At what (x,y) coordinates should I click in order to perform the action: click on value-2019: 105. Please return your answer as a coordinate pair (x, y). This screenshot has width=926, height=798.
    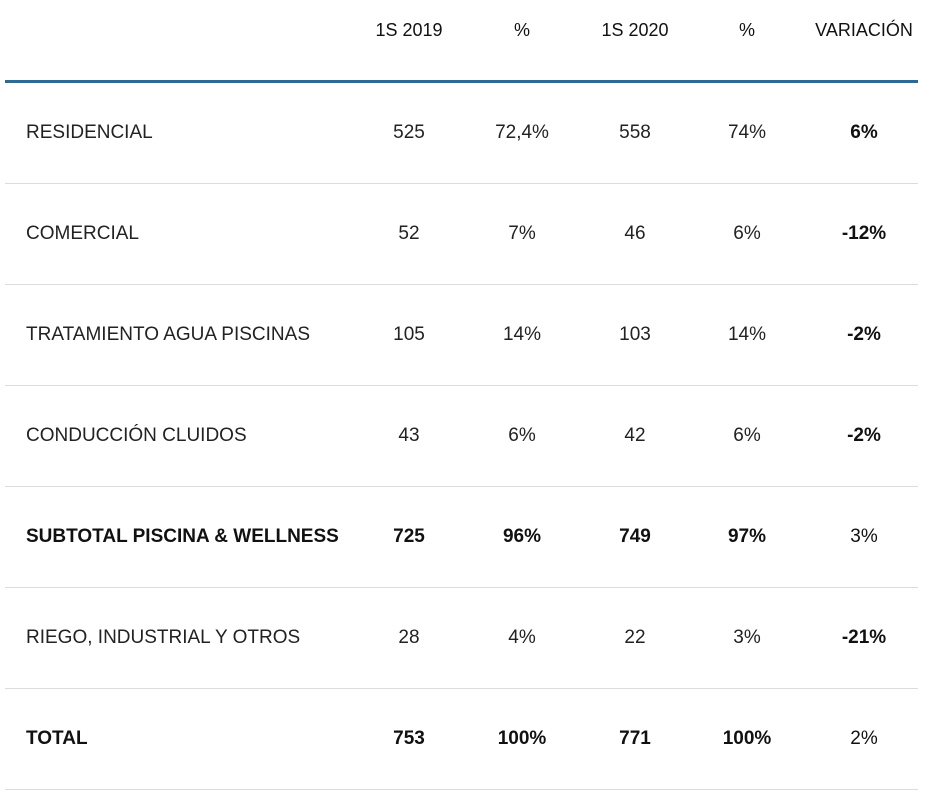
    Looking at the image, I should click on (409, 334).